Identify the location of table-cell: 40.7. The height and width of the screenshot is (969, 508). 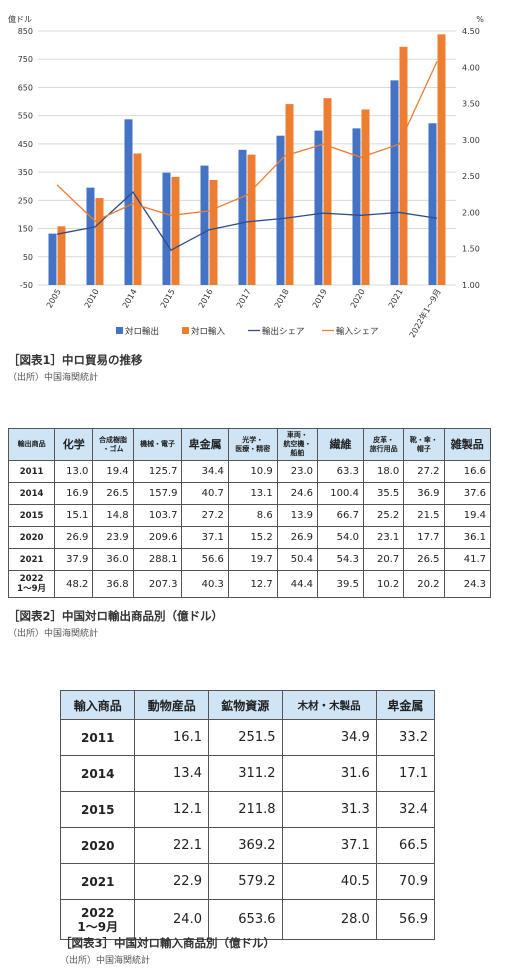
(205, 493).